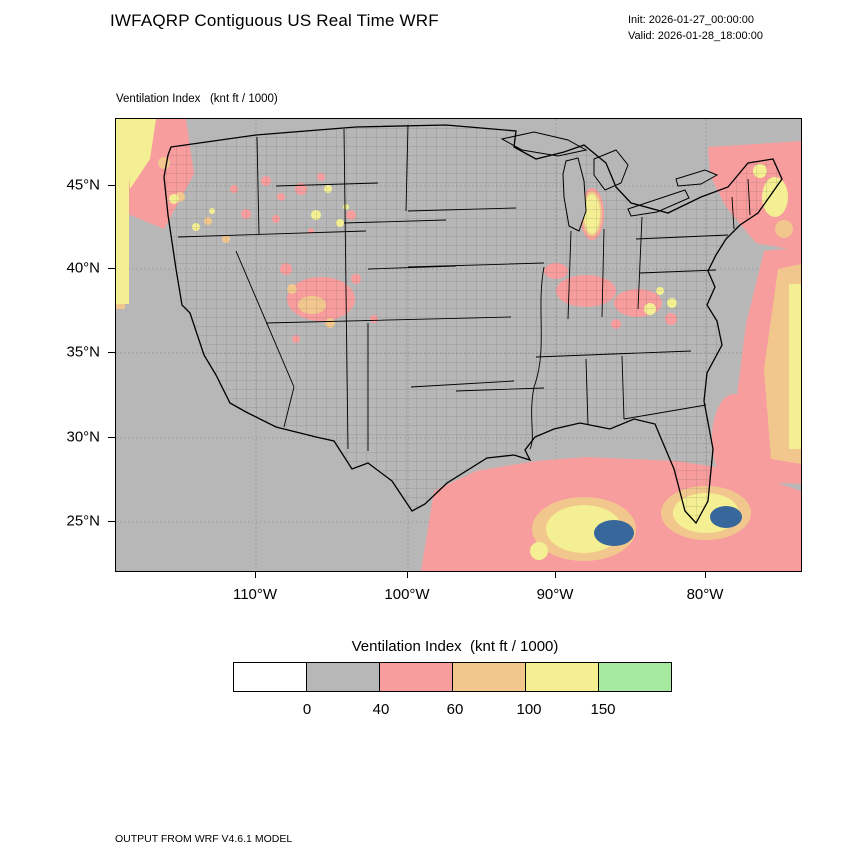 The image size is (850, 850). I want to click on field-label: Ventilation Index (knt ft / 1000), so click(197, 99).